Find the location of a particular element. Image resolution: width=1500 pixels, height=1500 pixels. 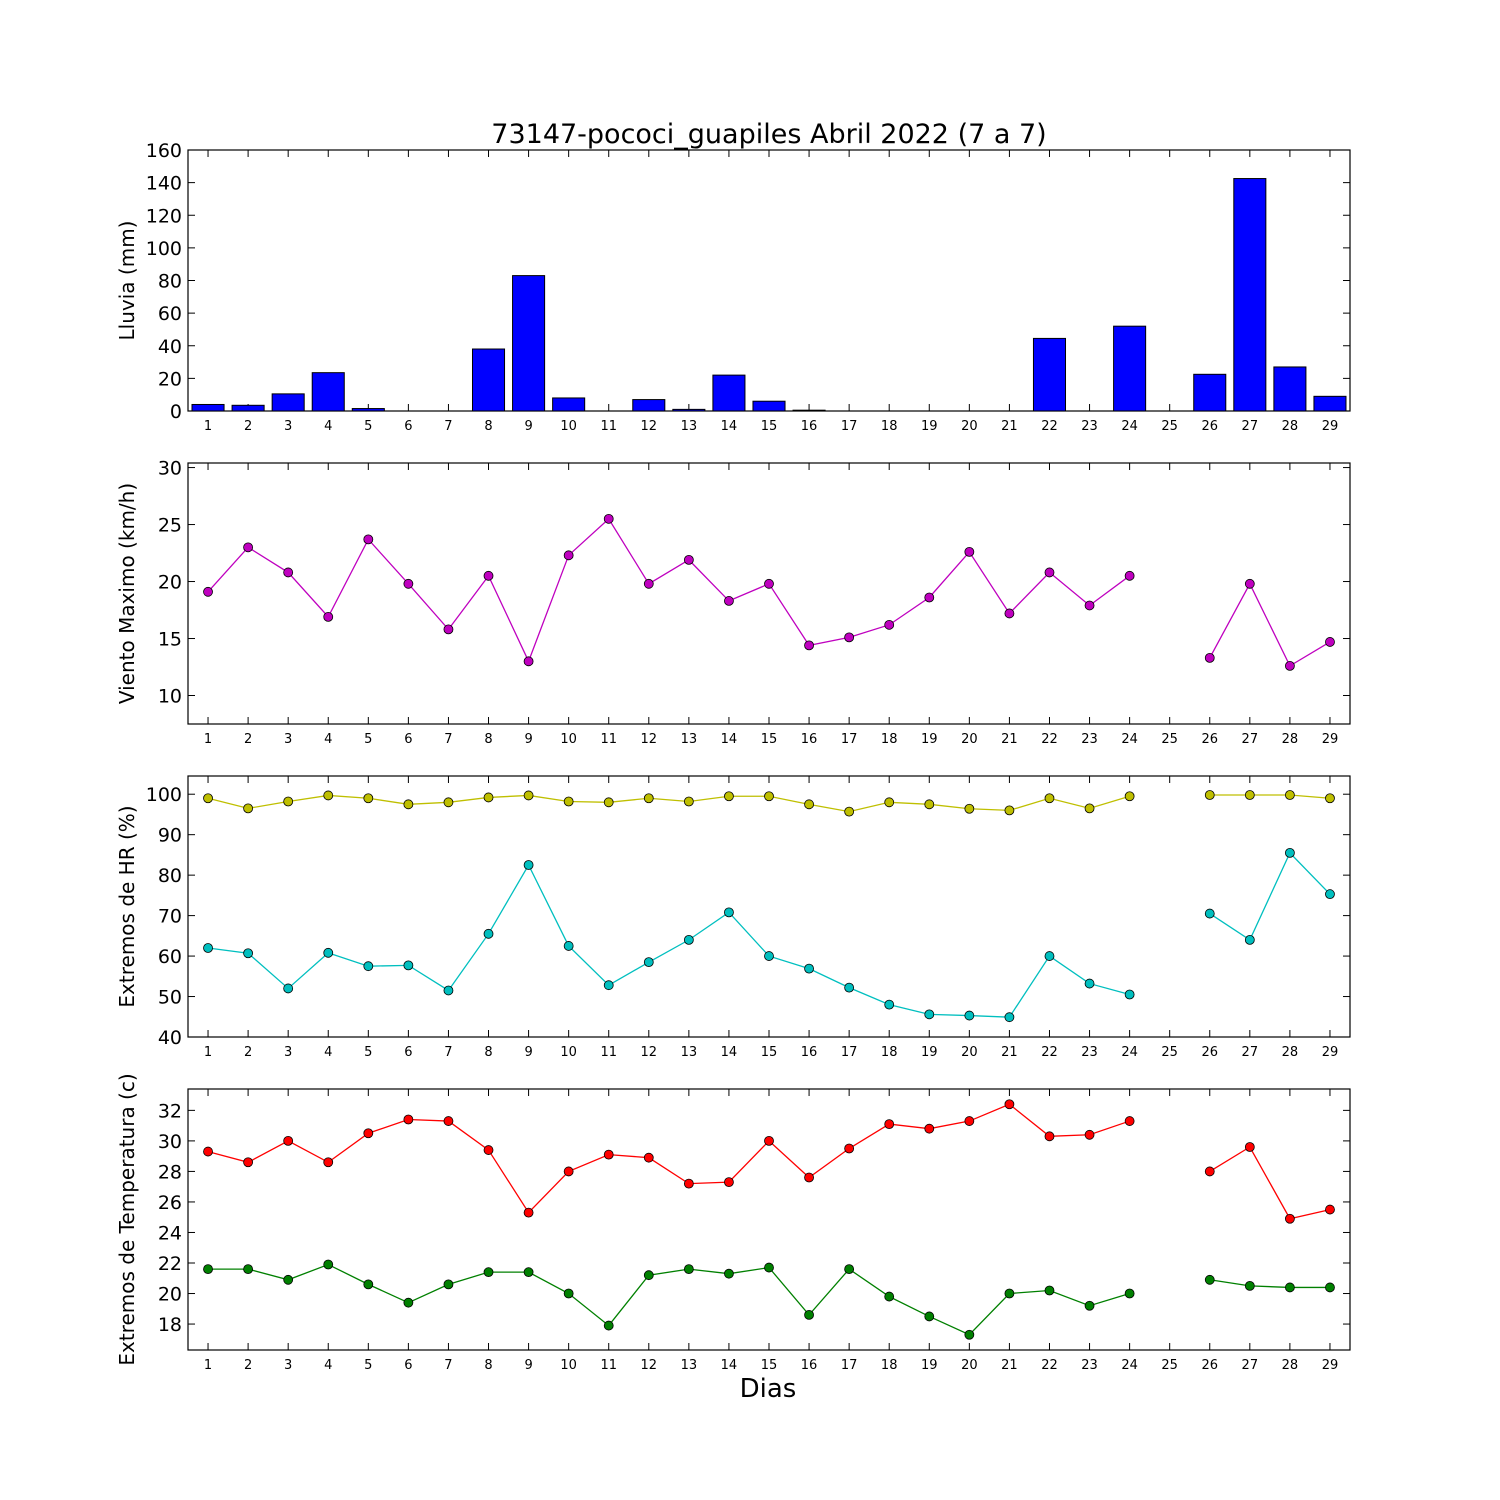

x-tick-label: 9 is located at coordinates (528, 739).